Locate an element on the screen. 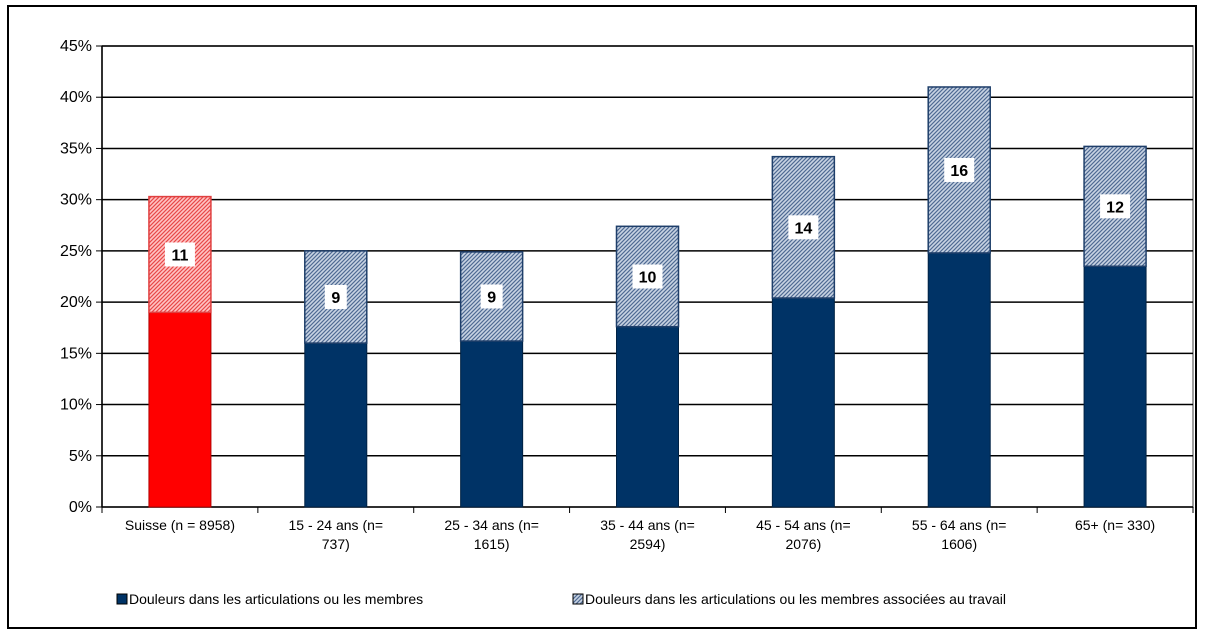 The height and width of the screenshot is (635, 1206). data-label: 11 is located at coordinates (179, 255).